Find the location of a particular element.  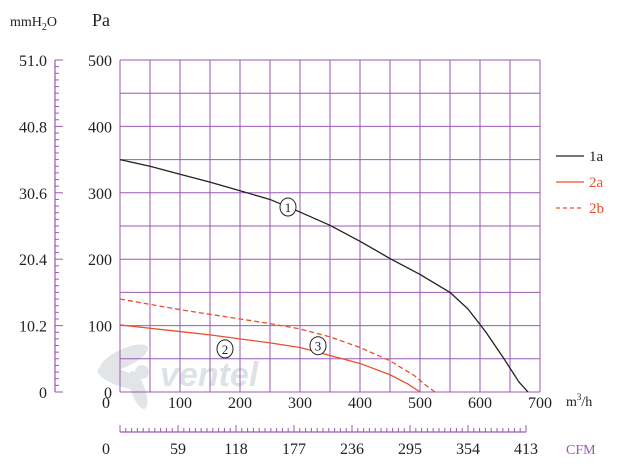

legend-label-2b: 2b is located at coordinates (596, 209).